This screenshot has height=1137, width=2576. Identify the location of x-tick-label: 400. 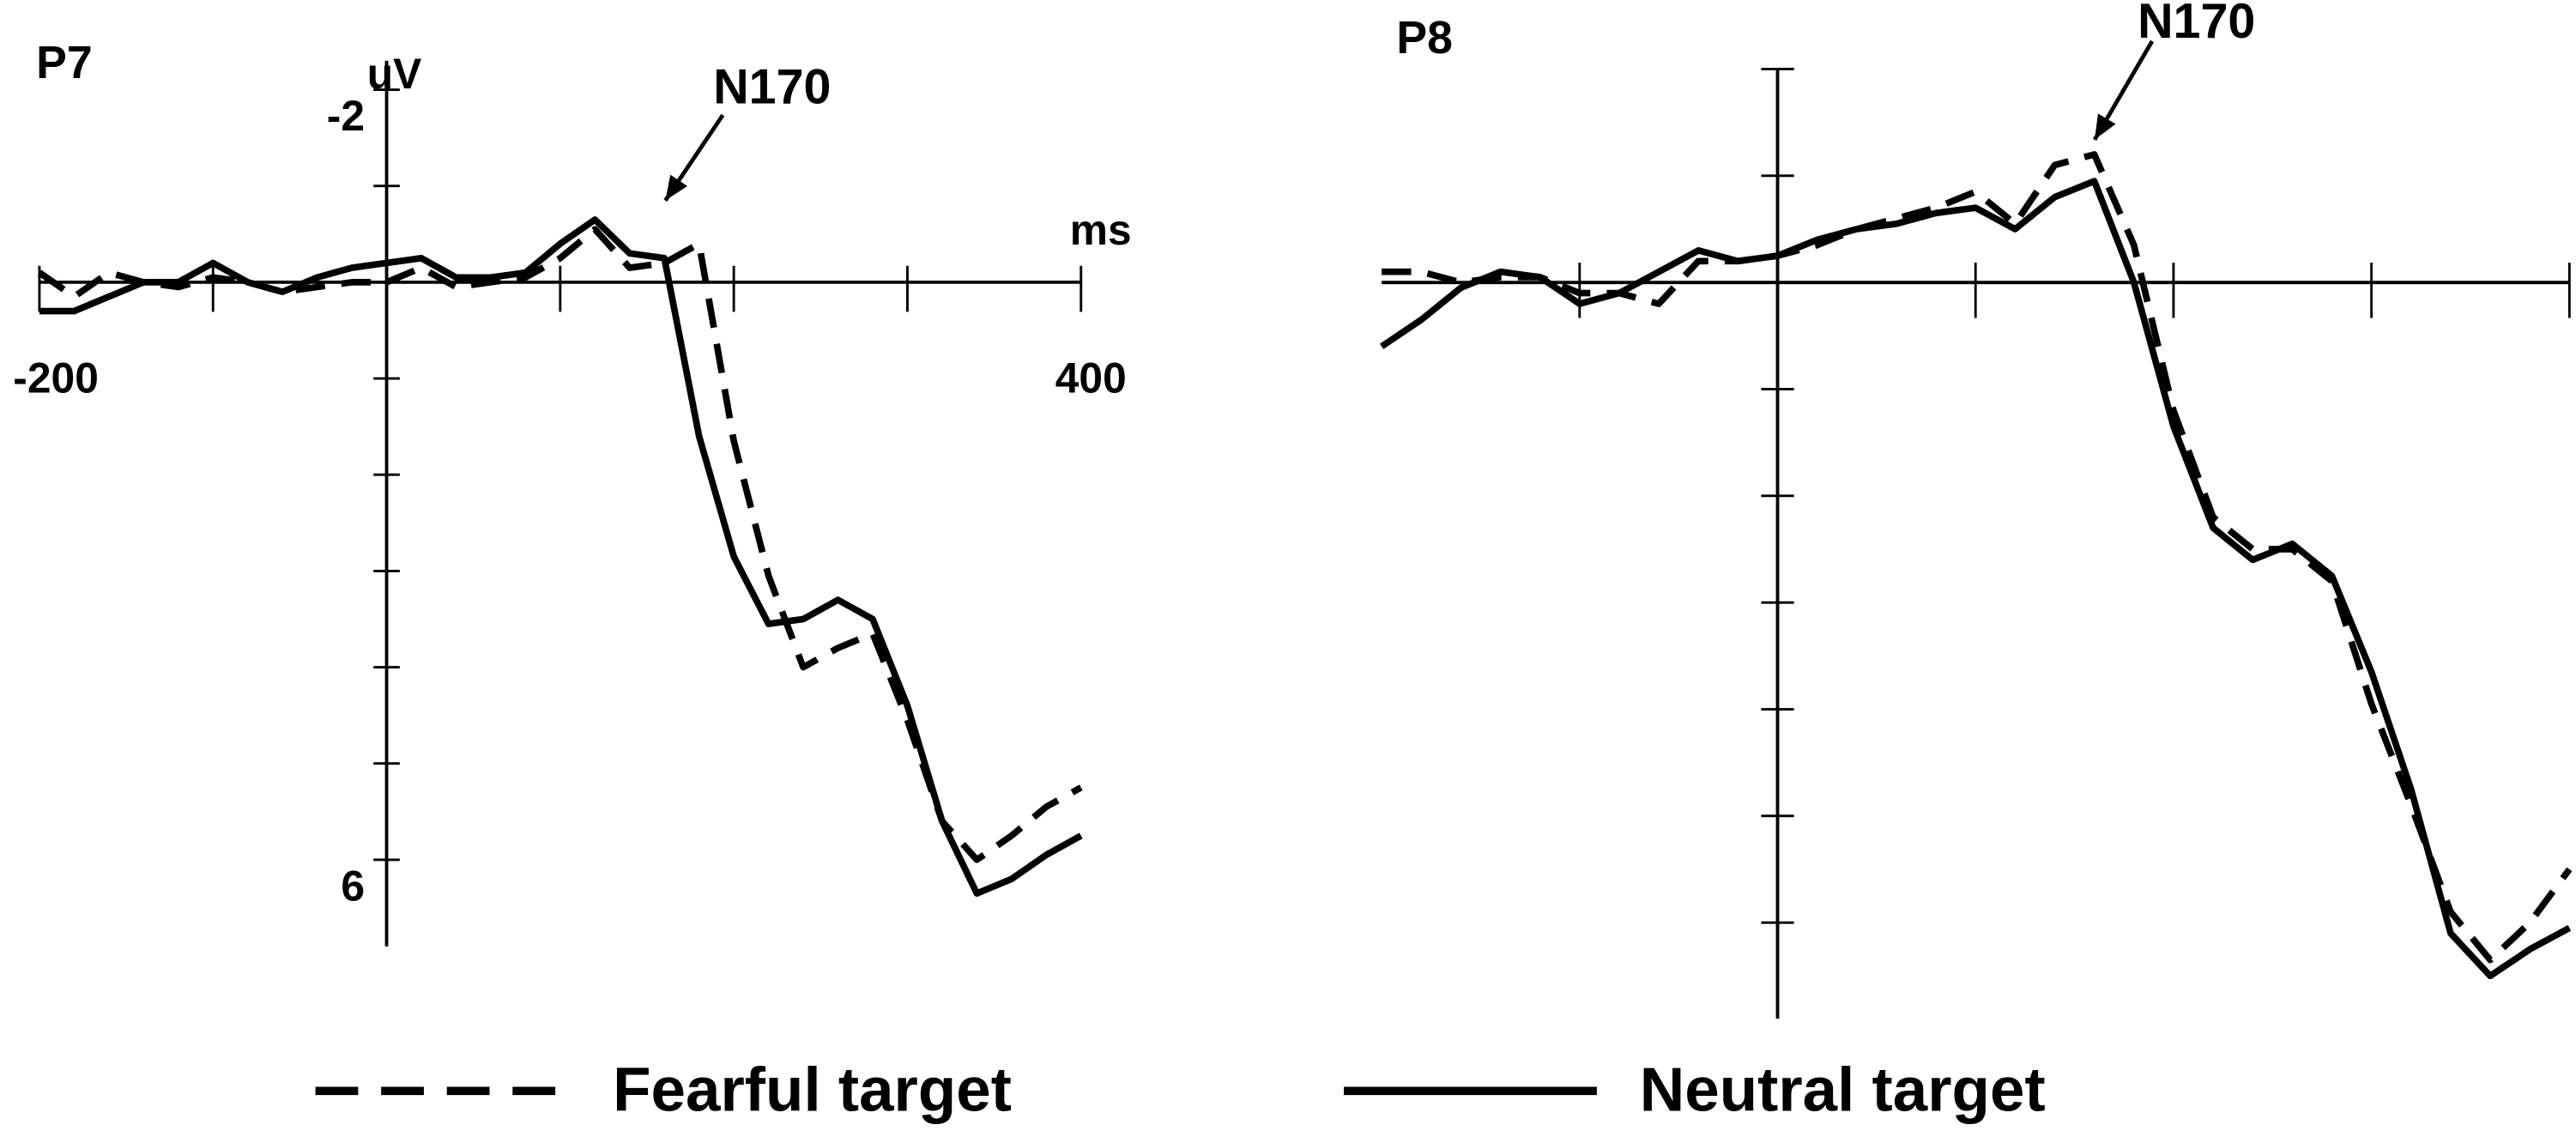
(1091, 378).